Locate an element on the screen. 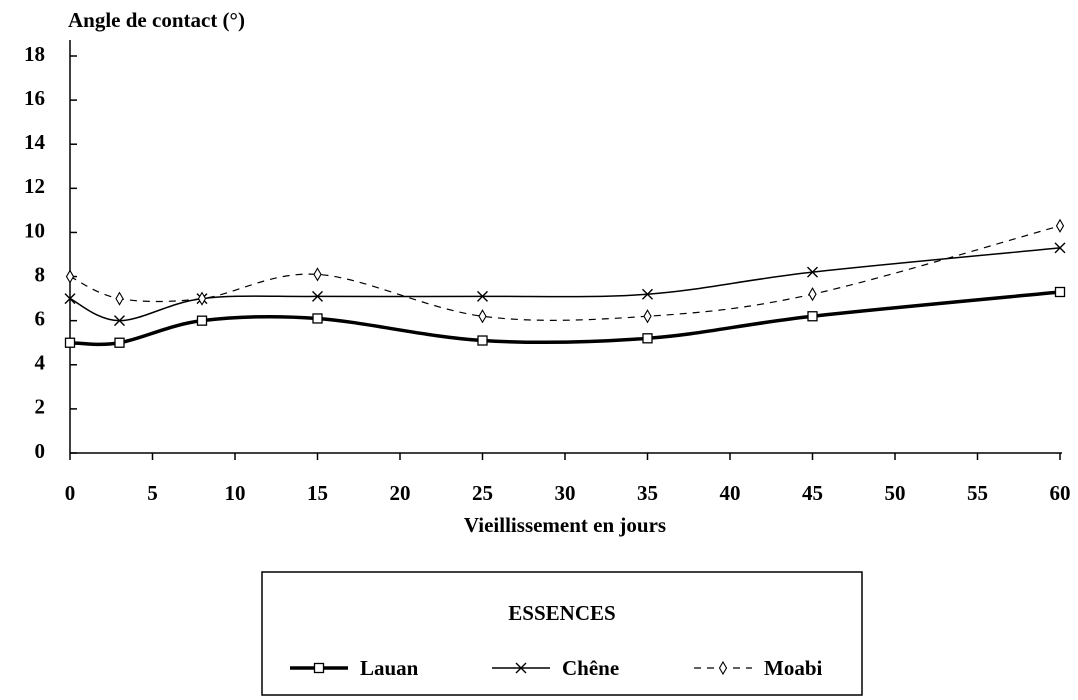 This screenshot has height=700, width=1078. legend-label: Moabi is located at coordinates (793, 668).